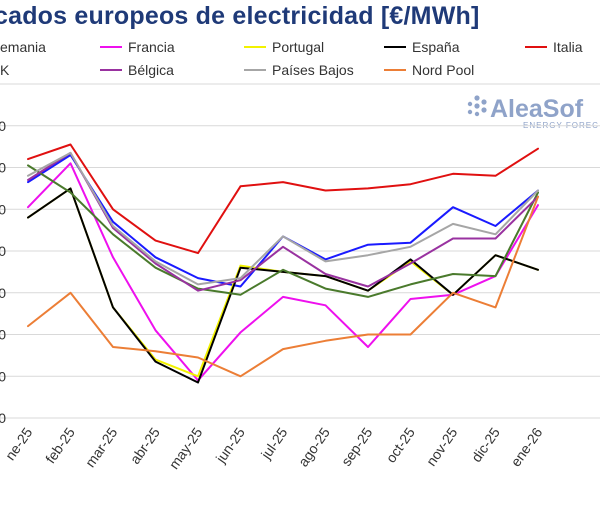 The image size is (600, 506). What do you see at coordinates (314, 446) in the screenshot?
I see `x-tick-label: ago-25` at bounding box center [314, 446].